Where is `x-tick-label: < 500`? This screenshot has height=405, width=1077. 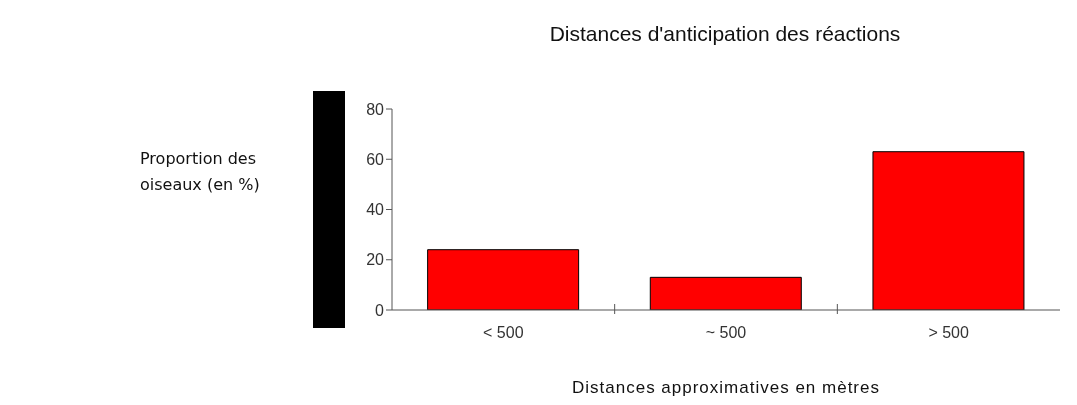 x-tick-label: < 500 is located at coordinates (503, 332).